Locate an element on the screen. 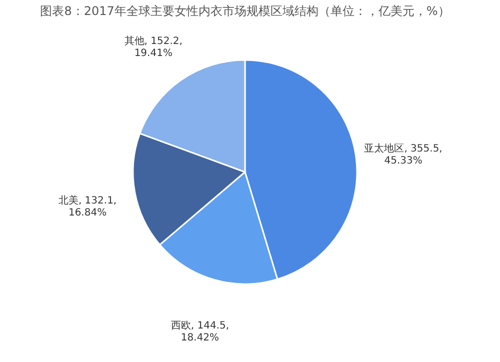 The width and height of the screenshot is (500, 362). slice-label: 其他, 152.2, 19.41% is located at coordinates (153, 46).